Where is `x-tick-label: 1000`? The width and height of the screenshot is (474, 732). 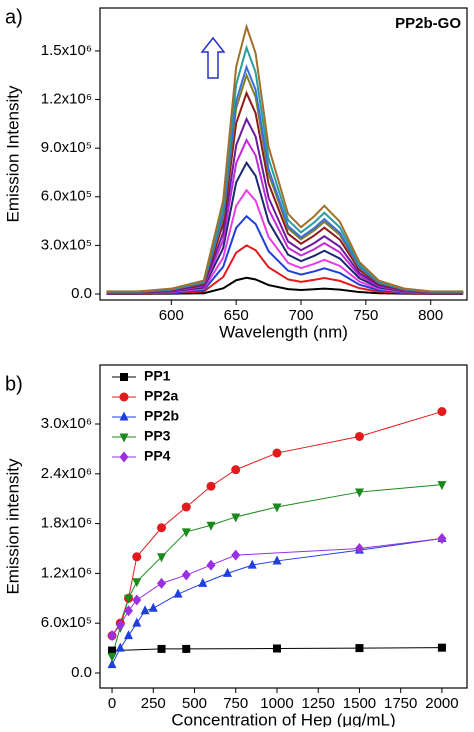
x-tick-label: 1000 is located at coordinates (276, 703).